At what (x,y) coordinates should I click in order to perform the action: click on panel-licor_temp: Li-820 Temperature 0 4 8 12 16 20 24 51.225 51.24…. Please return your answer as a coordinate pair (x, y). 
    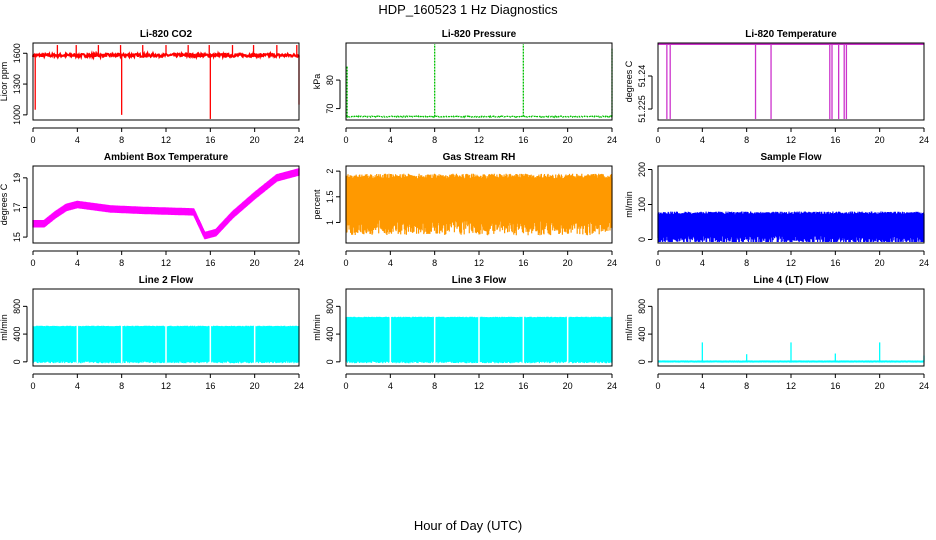
    Looking at the image, I should click on (776, 87).